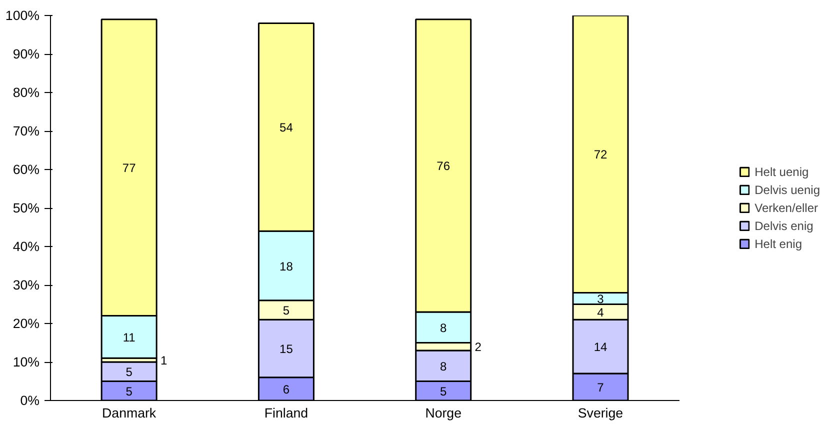  Describe the element at coordinates (26, 246) in the screenshot. I see `y-tick-label: 40%` at that location.